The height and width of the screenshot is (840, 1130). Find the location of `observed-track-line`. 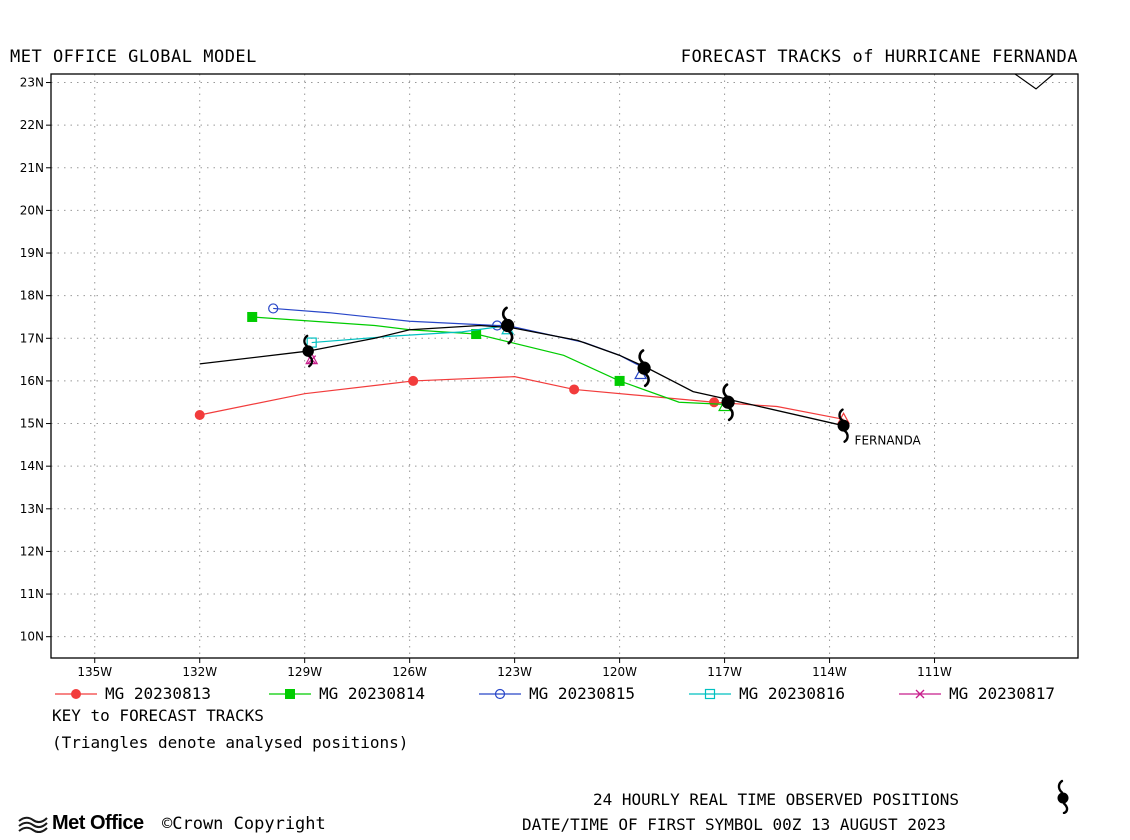

observed-track-line is located at coordinates (521, 375).